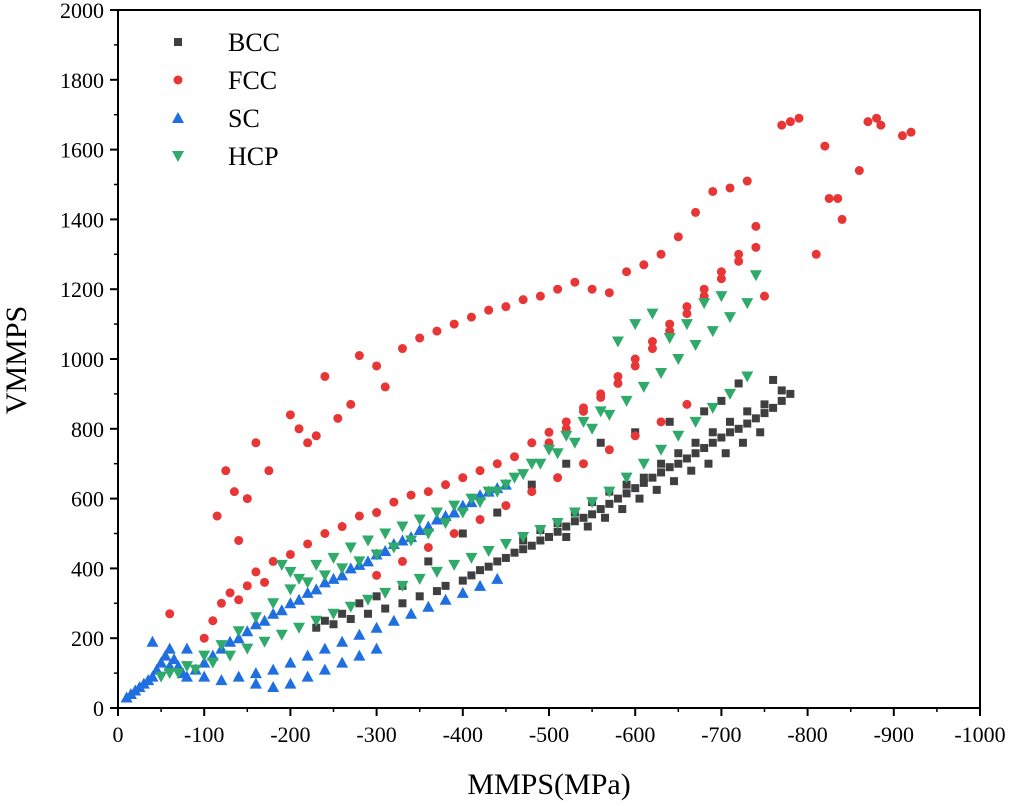  I want to click on x-tick-label: -600, so click(635, 734).